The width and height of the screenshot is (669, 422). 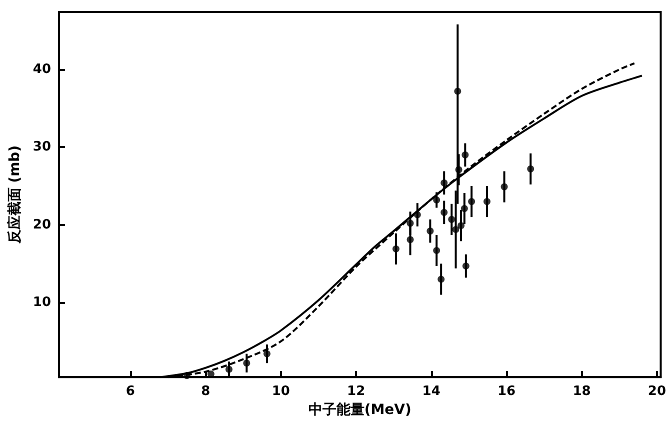 What do you see at coordinates (41, 224) in the screenshot?
I see `y-tick-label: 20` at bounding box center [41, 224].